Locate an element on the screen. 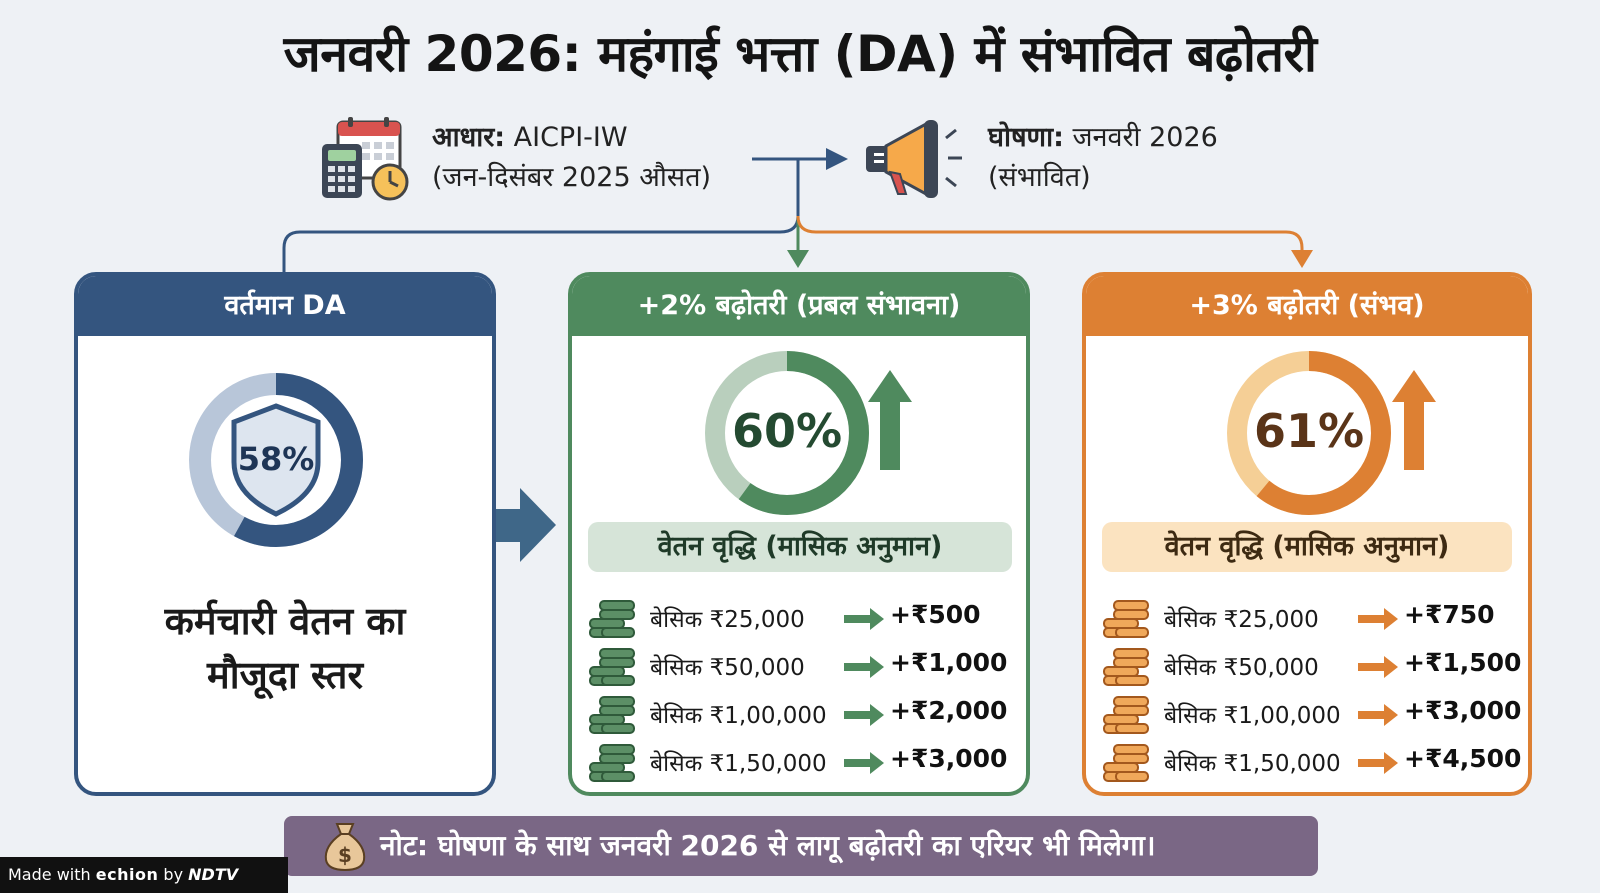  table-row: बेसिक ₹1,00,000 +₹3,000 is located at coordinates (1315, 714).